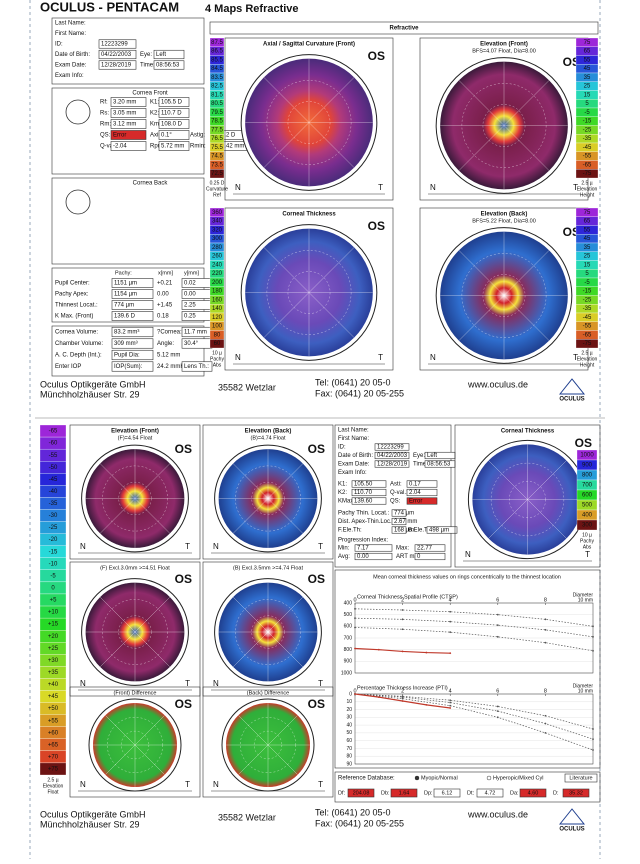 Image resolution: width=640 pixels, height=864 pixels. Describe the element at coordinates (53, 613) in the screenshot. I see `scale-label: +10` at that location.